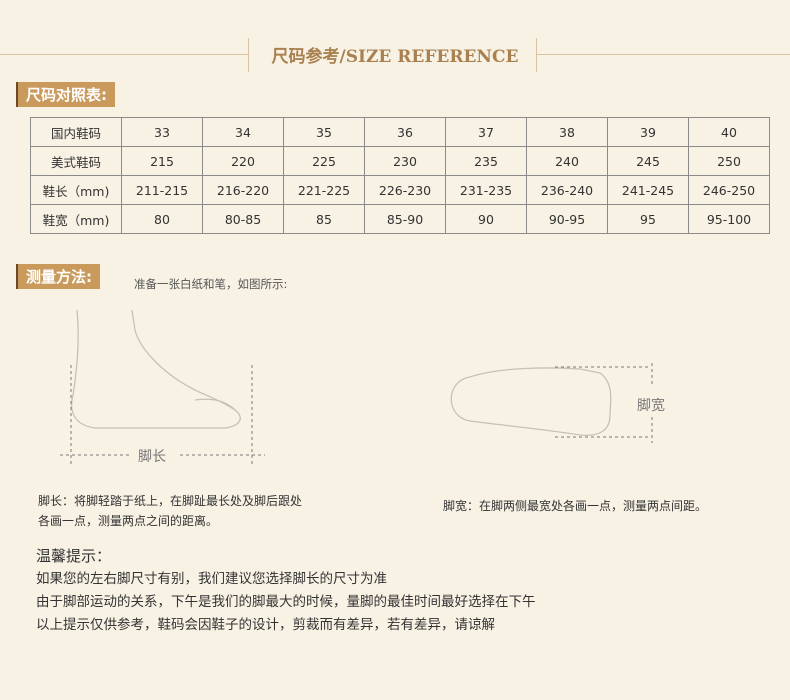 This screenshot has height=700, width=790. What do you see at coordinates (486, 190) in the screenshot?
I see `table-cell: 231-235` at bounding box center [486, 190].